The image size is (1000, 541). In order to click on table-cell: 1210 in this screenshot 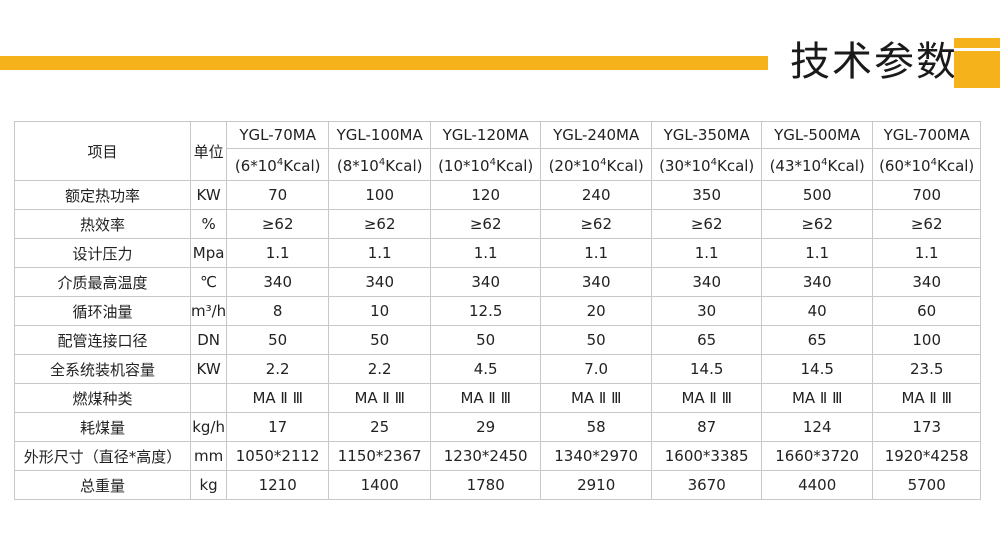, I will do `click(278, 485)`.